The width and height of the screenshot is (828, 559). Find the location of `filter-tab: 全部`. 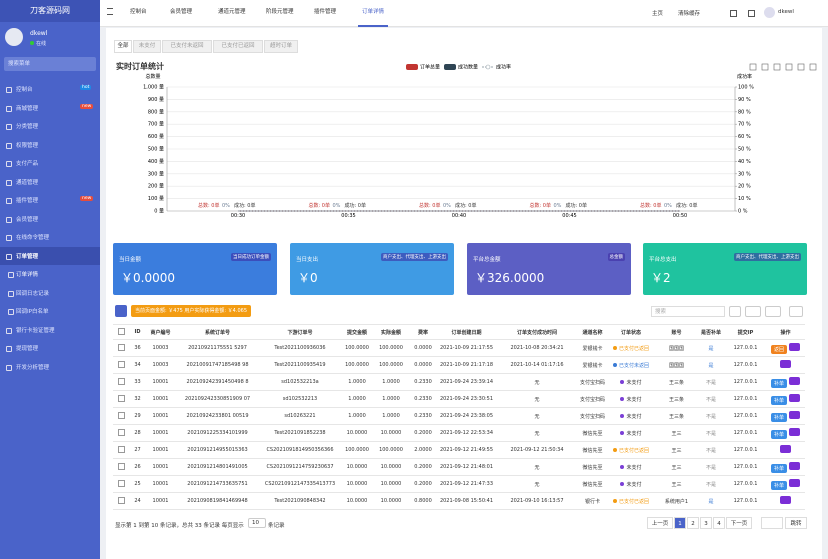

filter-tab: 全部 is located at coordinates (123, 46).